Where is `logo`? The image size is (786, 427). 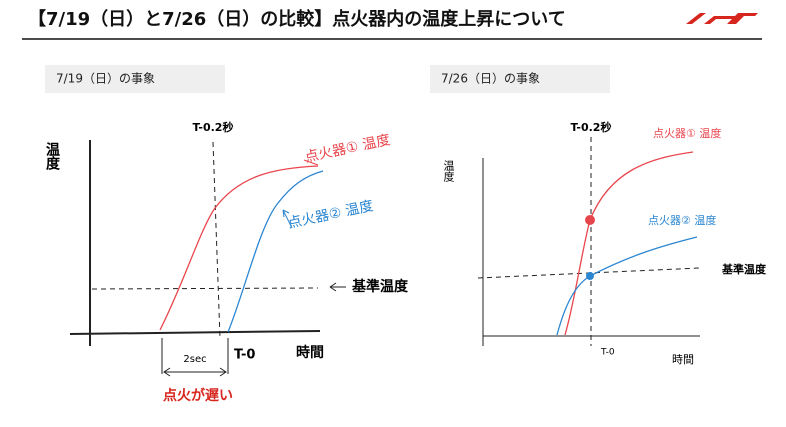 logo is located at coordinates (722, 18).